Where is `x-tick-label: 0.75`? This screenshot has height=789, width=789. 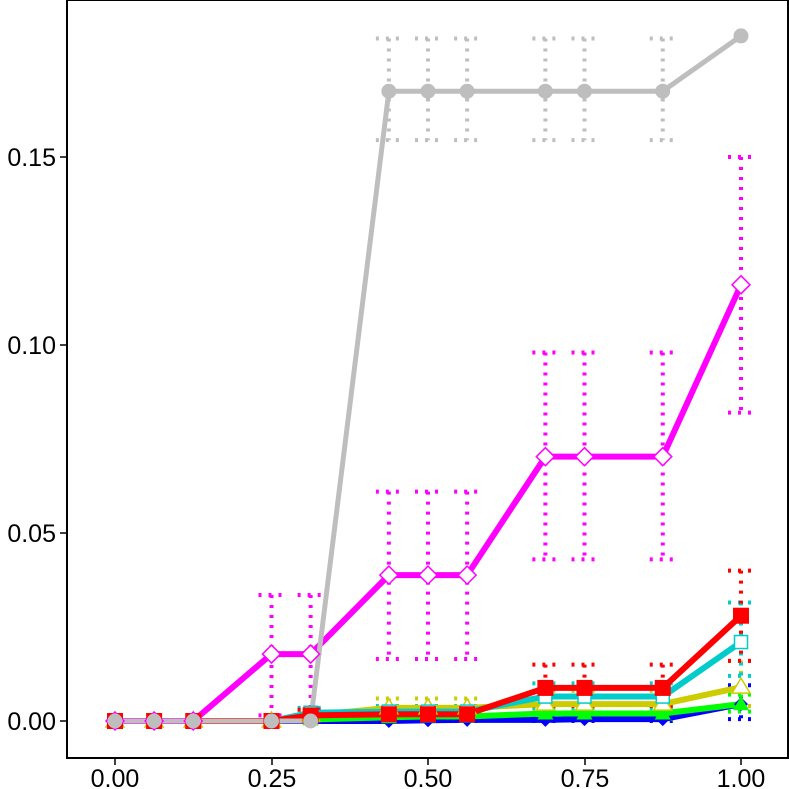
x-tick-label: 0.75 is located at coordinates (585, 777).